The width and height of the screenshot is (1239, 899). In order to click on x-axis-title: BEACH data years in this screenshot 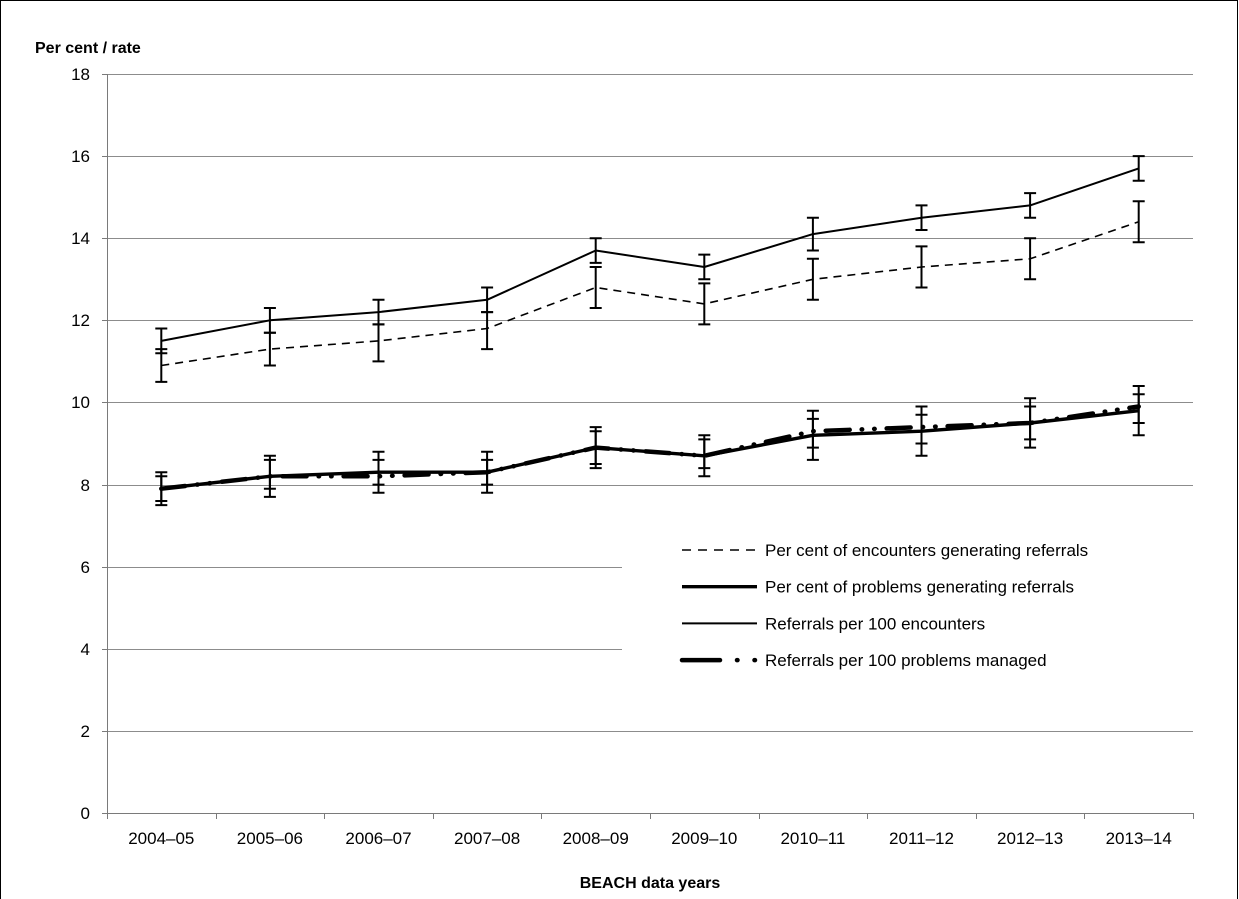, I will do `click(650, 883)`.